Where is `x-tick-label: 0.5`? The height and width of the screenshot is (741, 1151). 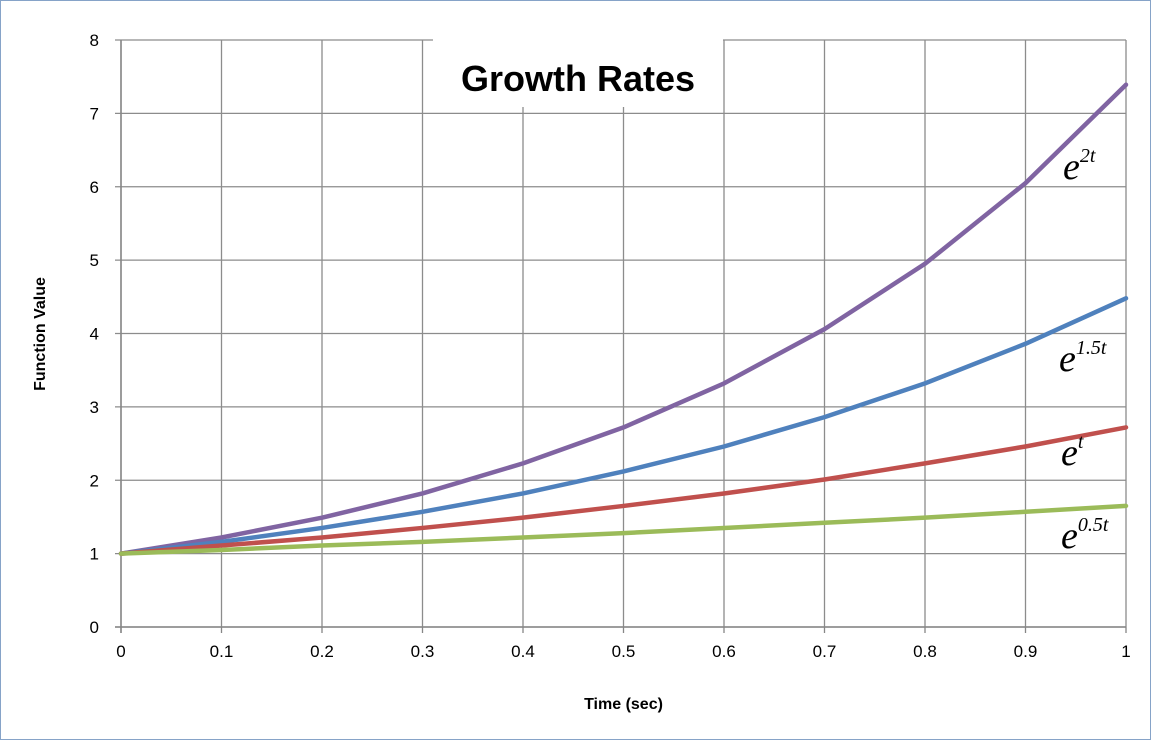
x-tick-label: 0.5 is located at coordinates (624, 651).